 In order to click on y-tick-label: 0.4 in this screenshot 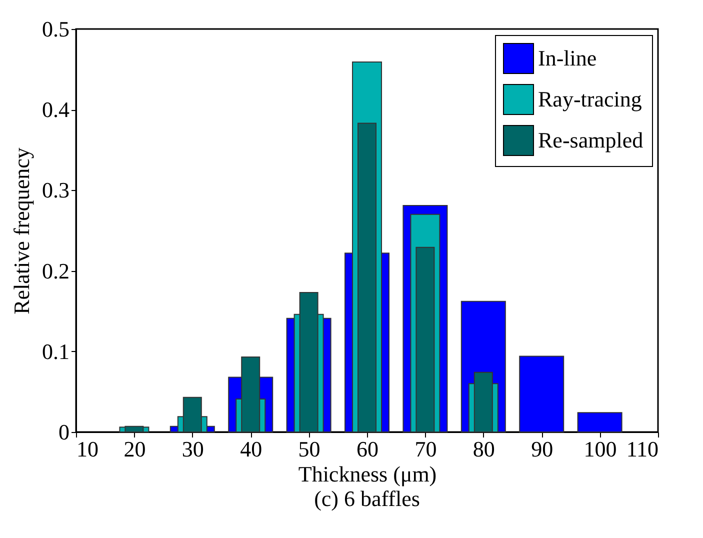, I will do `click(56, 109)`.